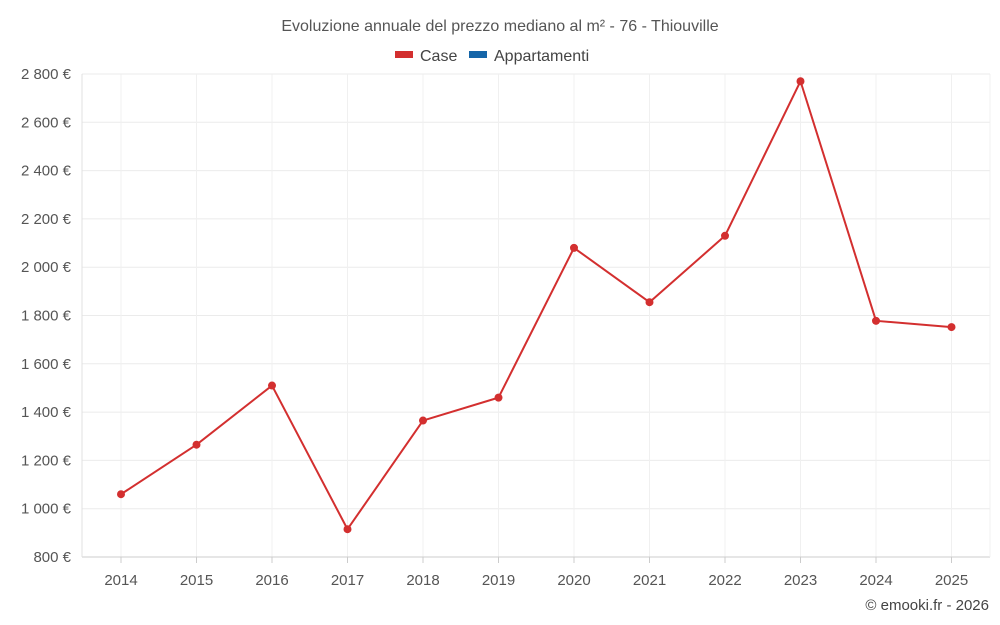 The image size is (1000, 625). I want to click on y-tick-label: 2 800 €, so click(46, 74).